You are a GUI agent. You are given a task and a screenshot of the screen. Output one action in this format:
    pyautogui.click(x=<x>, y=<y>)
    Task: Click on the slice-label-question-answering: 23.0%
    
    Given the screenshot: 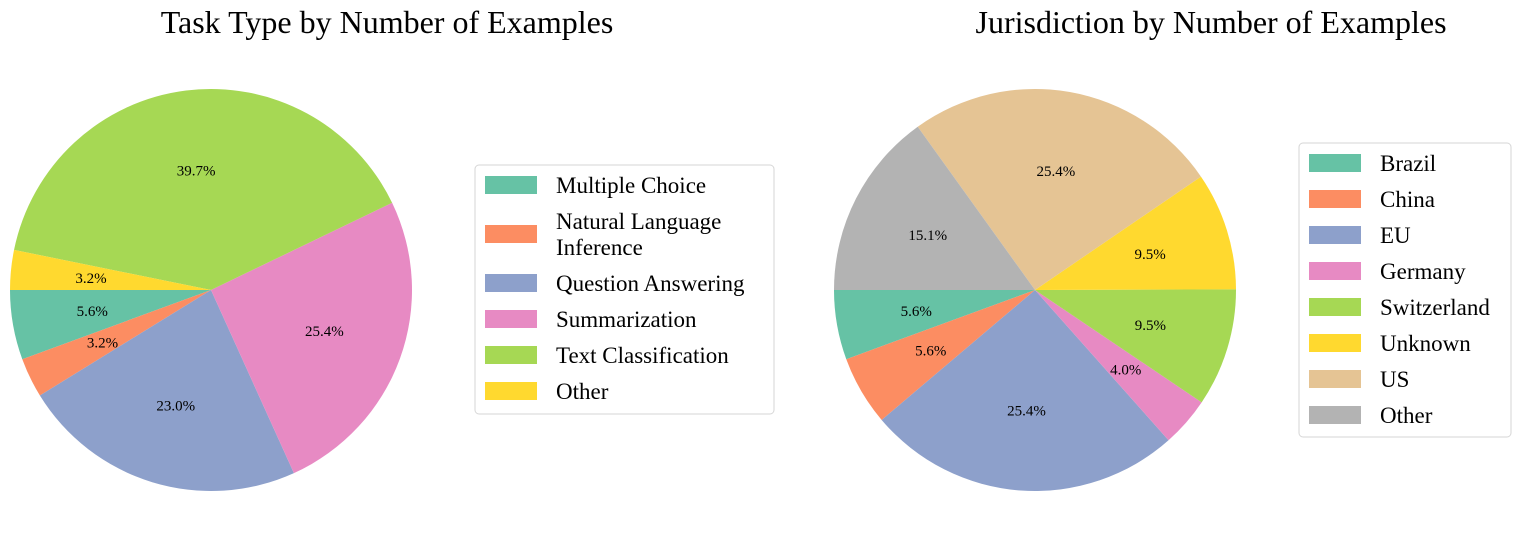 What is the action you would take?
    pyautogui.click(x=175, y=406)
    